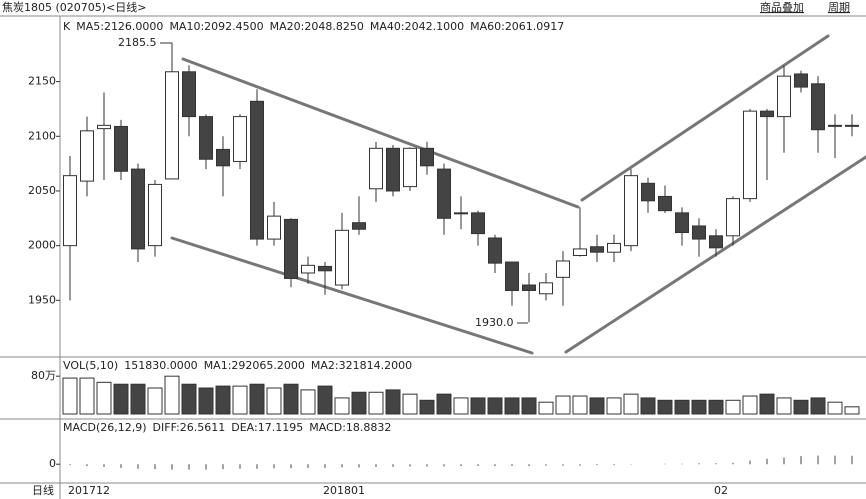 The height and width of the screenshot is (499, 866). What do you see at coordinates (839, 7) in the screenshot?
I see `period-button: 周期` at bounding box center [839, 7].